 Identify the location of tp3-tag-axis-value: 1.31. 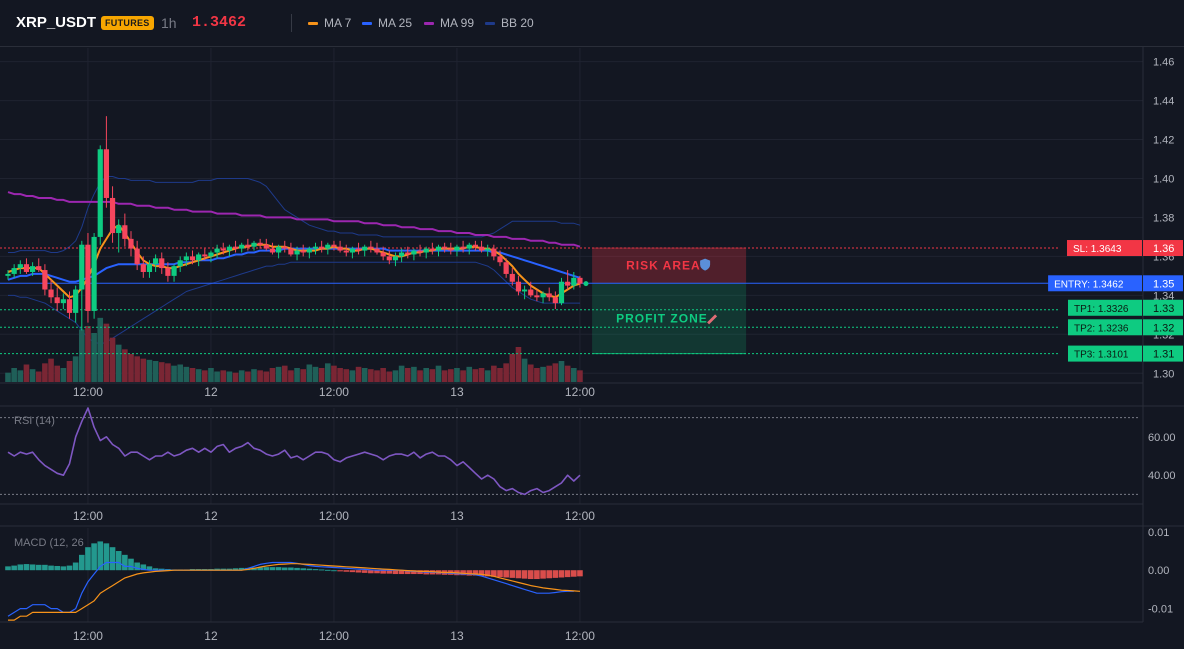
(1163, 355).